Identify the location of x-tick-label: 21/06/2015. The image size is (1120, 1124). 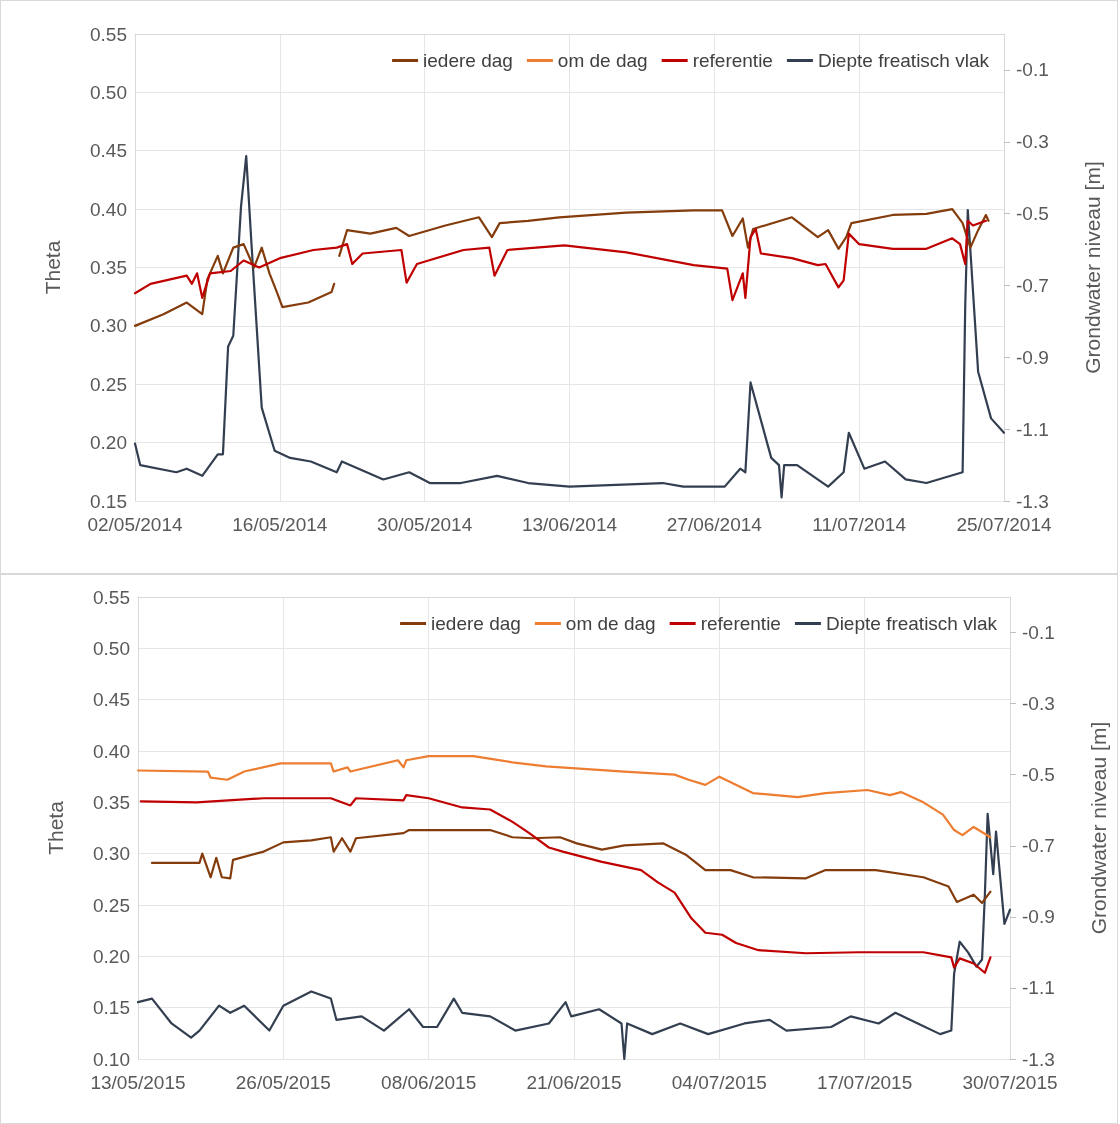
(574, 1082).